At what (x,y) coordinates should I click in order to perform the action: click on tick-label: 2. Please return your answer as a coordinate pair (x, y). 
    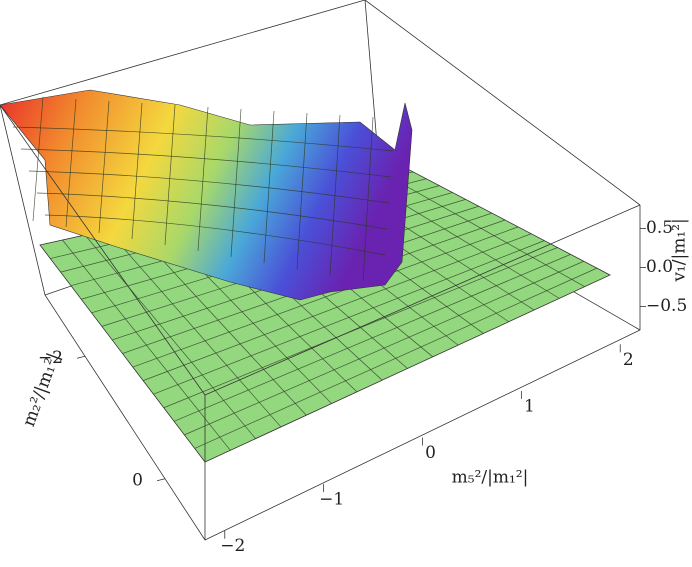
    Looking at the image, I should click on (628, 360).